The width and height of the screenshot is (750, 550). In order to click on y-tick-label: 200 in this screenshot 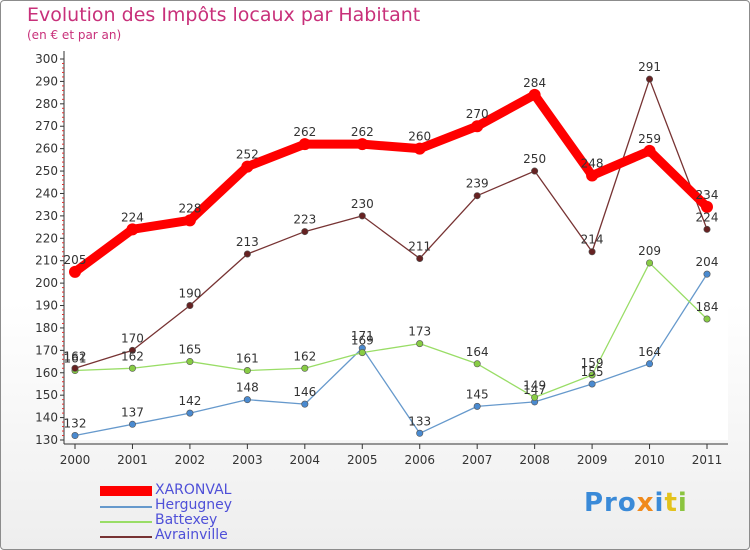, I will do `click(46, 283)`.